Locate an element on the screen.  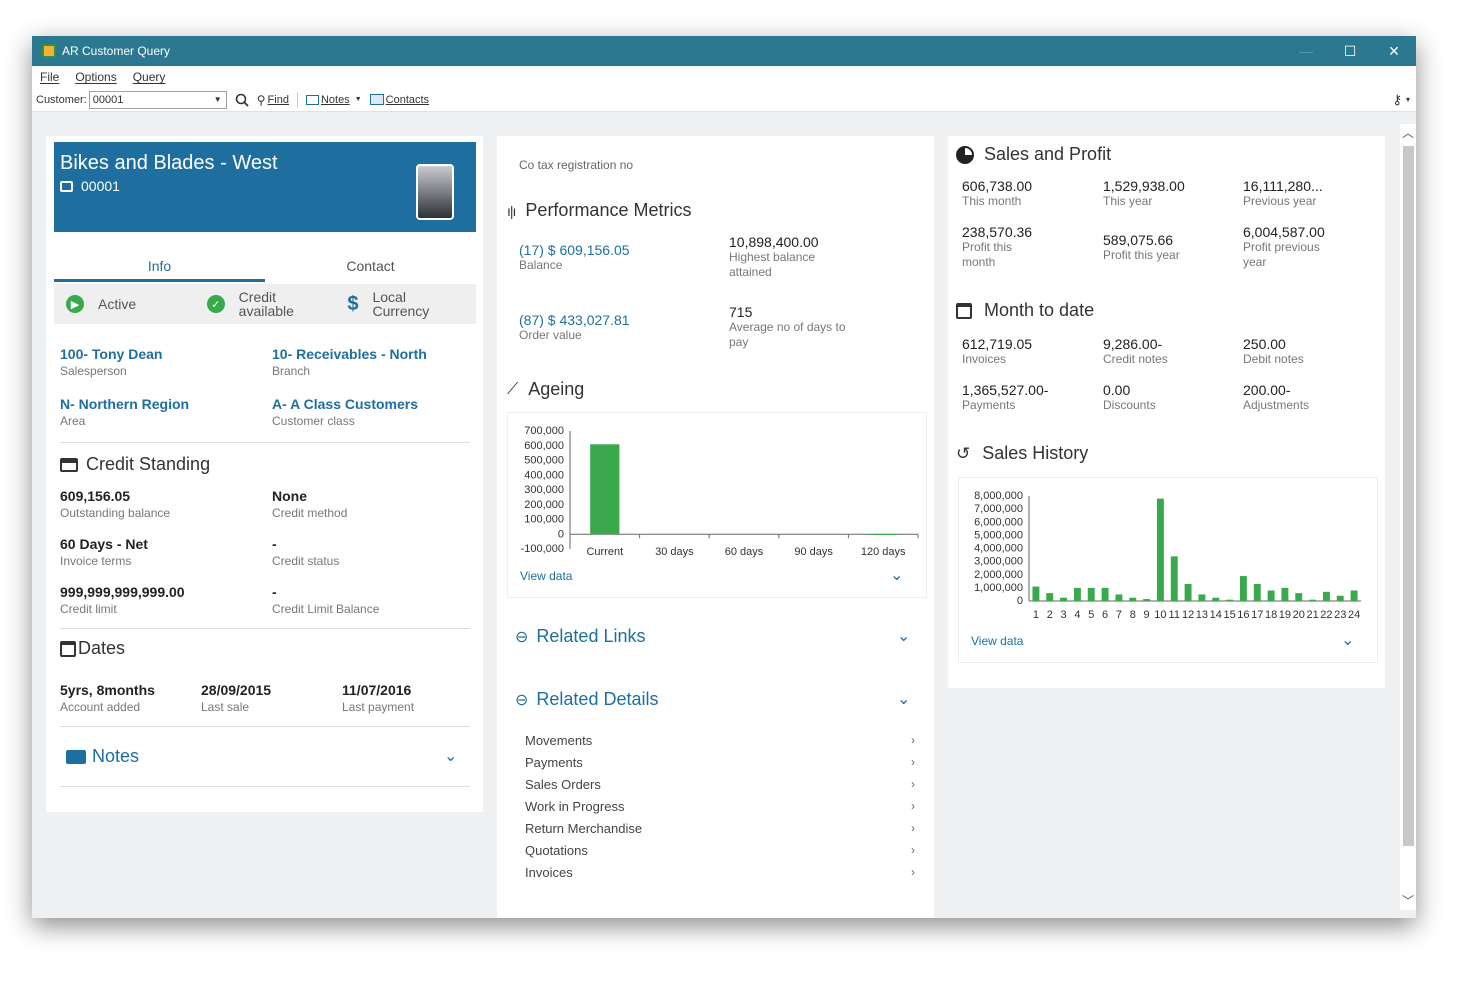
related-item-sales-orders: Sales Orders › is located at coordinates (720, 784).